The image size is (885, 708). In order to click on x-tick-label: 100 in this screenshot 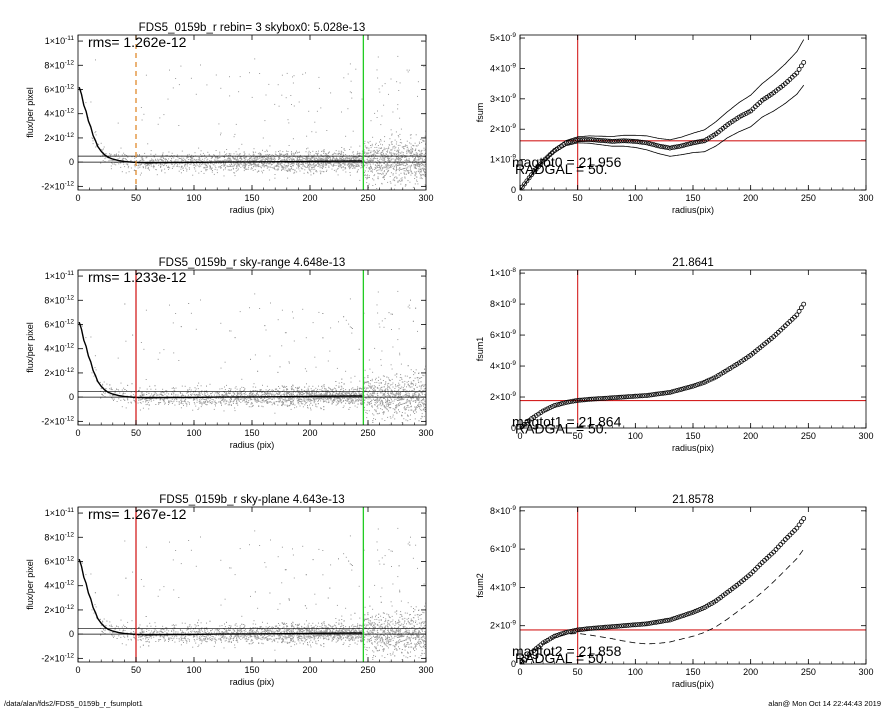, I will do `click(193, 198)`.